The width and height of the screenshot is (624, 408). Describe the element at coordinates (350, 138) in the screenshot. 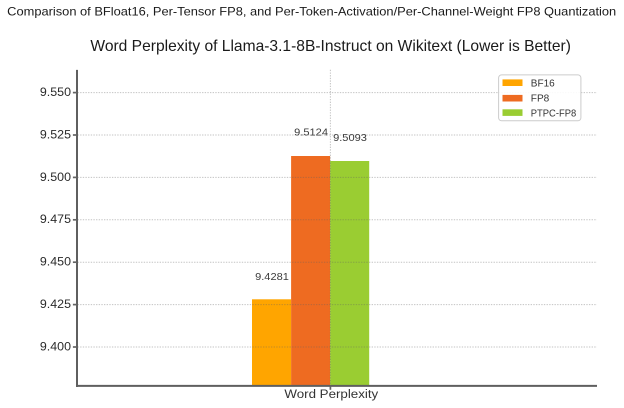

I see `svg-text: 9.5093` at that location.